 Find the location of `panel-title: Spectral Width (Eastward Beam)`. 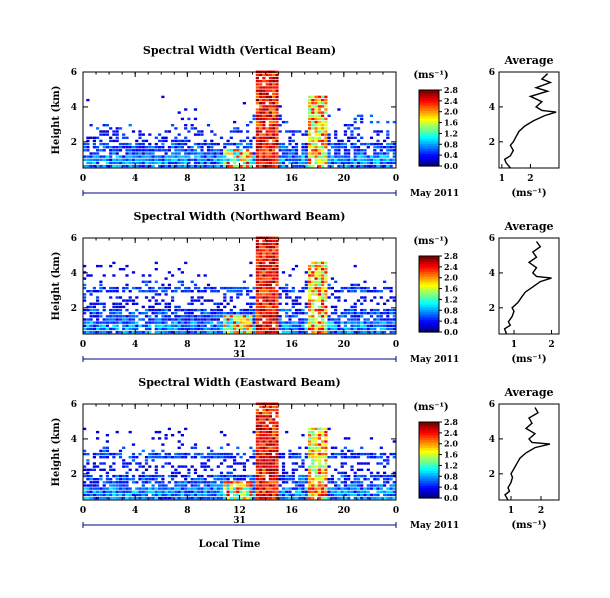

panel-title: Spectral Width (Eastward Beam) is located at coordinates (239, 382).